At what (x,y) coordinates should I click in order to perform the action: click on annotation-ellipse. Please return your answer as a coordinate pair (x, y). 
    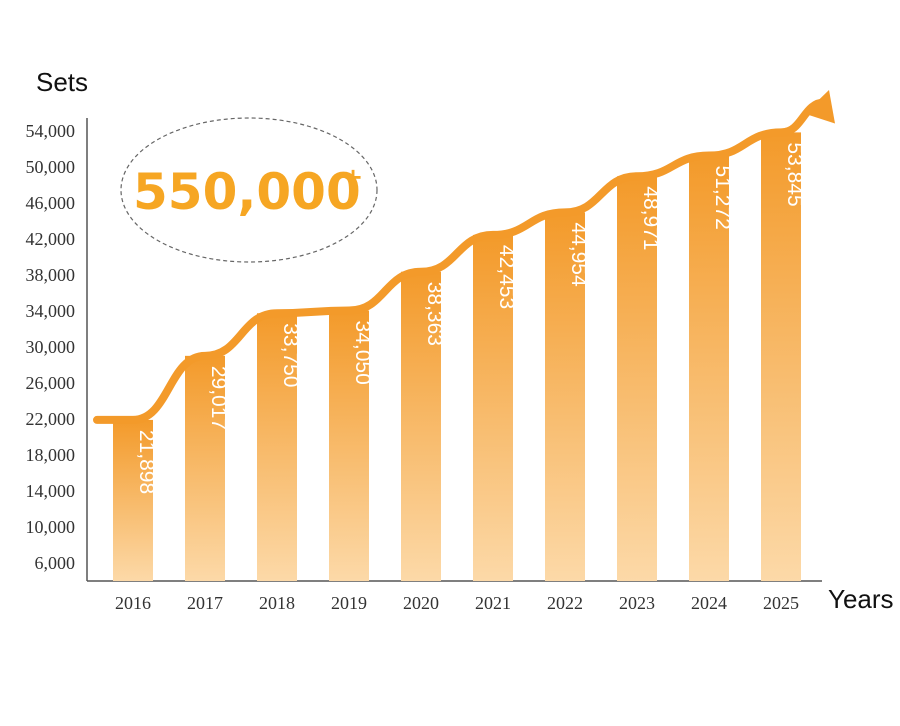
    Looking at the image, I should click on (249, 190).